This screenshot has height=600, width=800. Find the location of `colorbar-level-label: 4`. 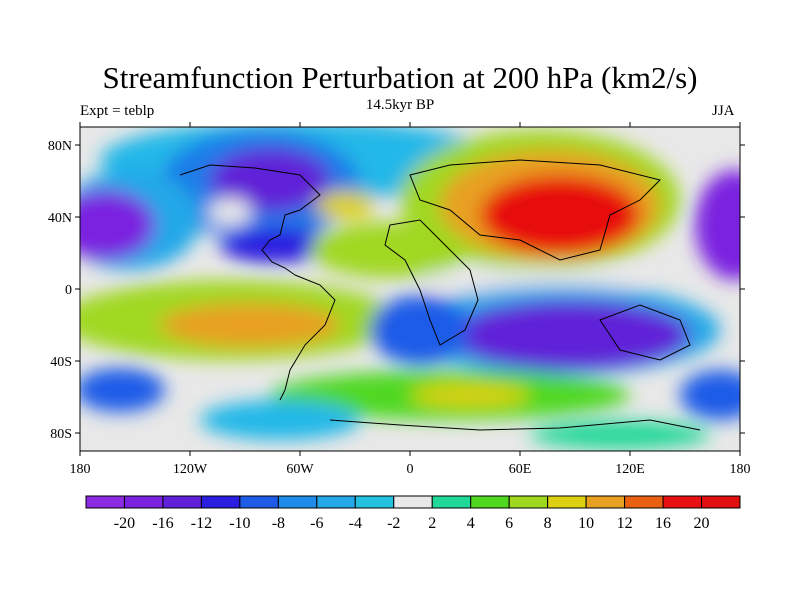

colorbar-level-label: 4 is located at coordinates (471, 523).